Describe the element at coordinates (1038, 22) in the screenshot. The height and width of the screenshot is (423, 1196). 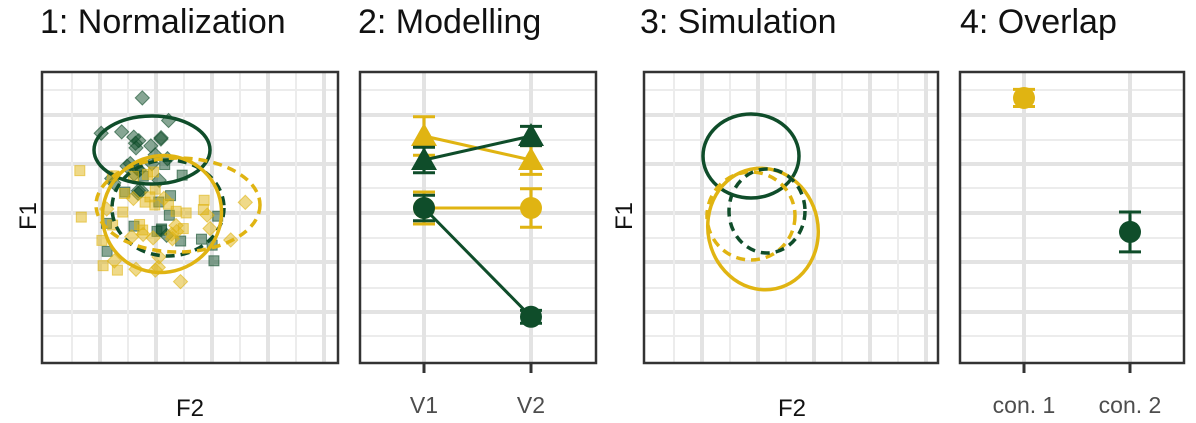
I see `panel-title-4: 4: Overlap` at that location.